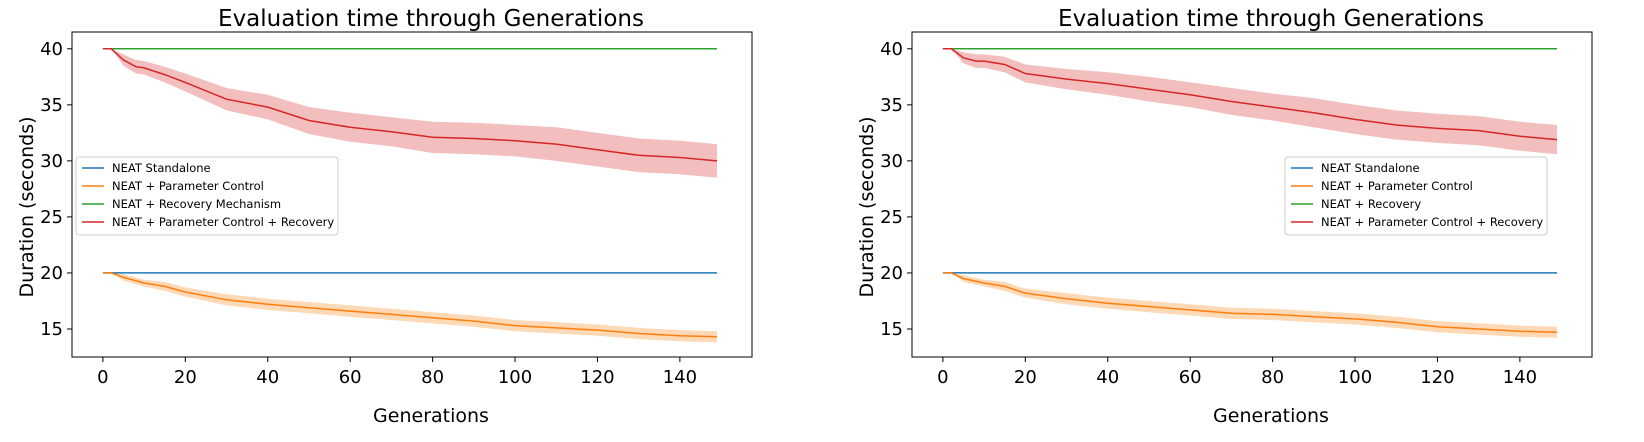 Image resolution: width=1644 pixels, height=442 pixels. I want to click on legend-label: NEAT + Recovery Mechanism, so click(196, 204).